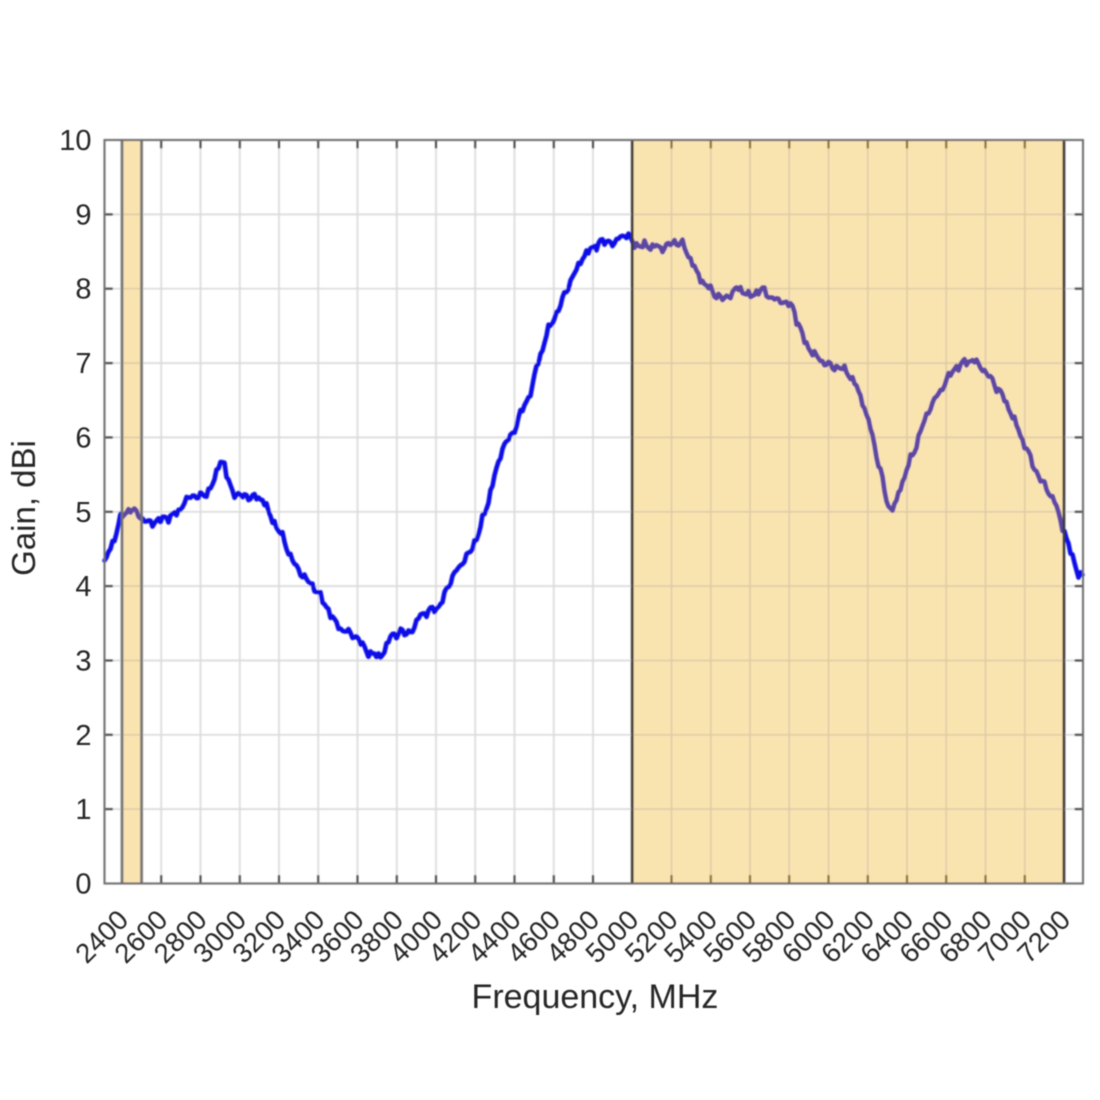  Describe the element at coordinates (83, 364) in the screenshot. I see `svg-text: 7` at that location.